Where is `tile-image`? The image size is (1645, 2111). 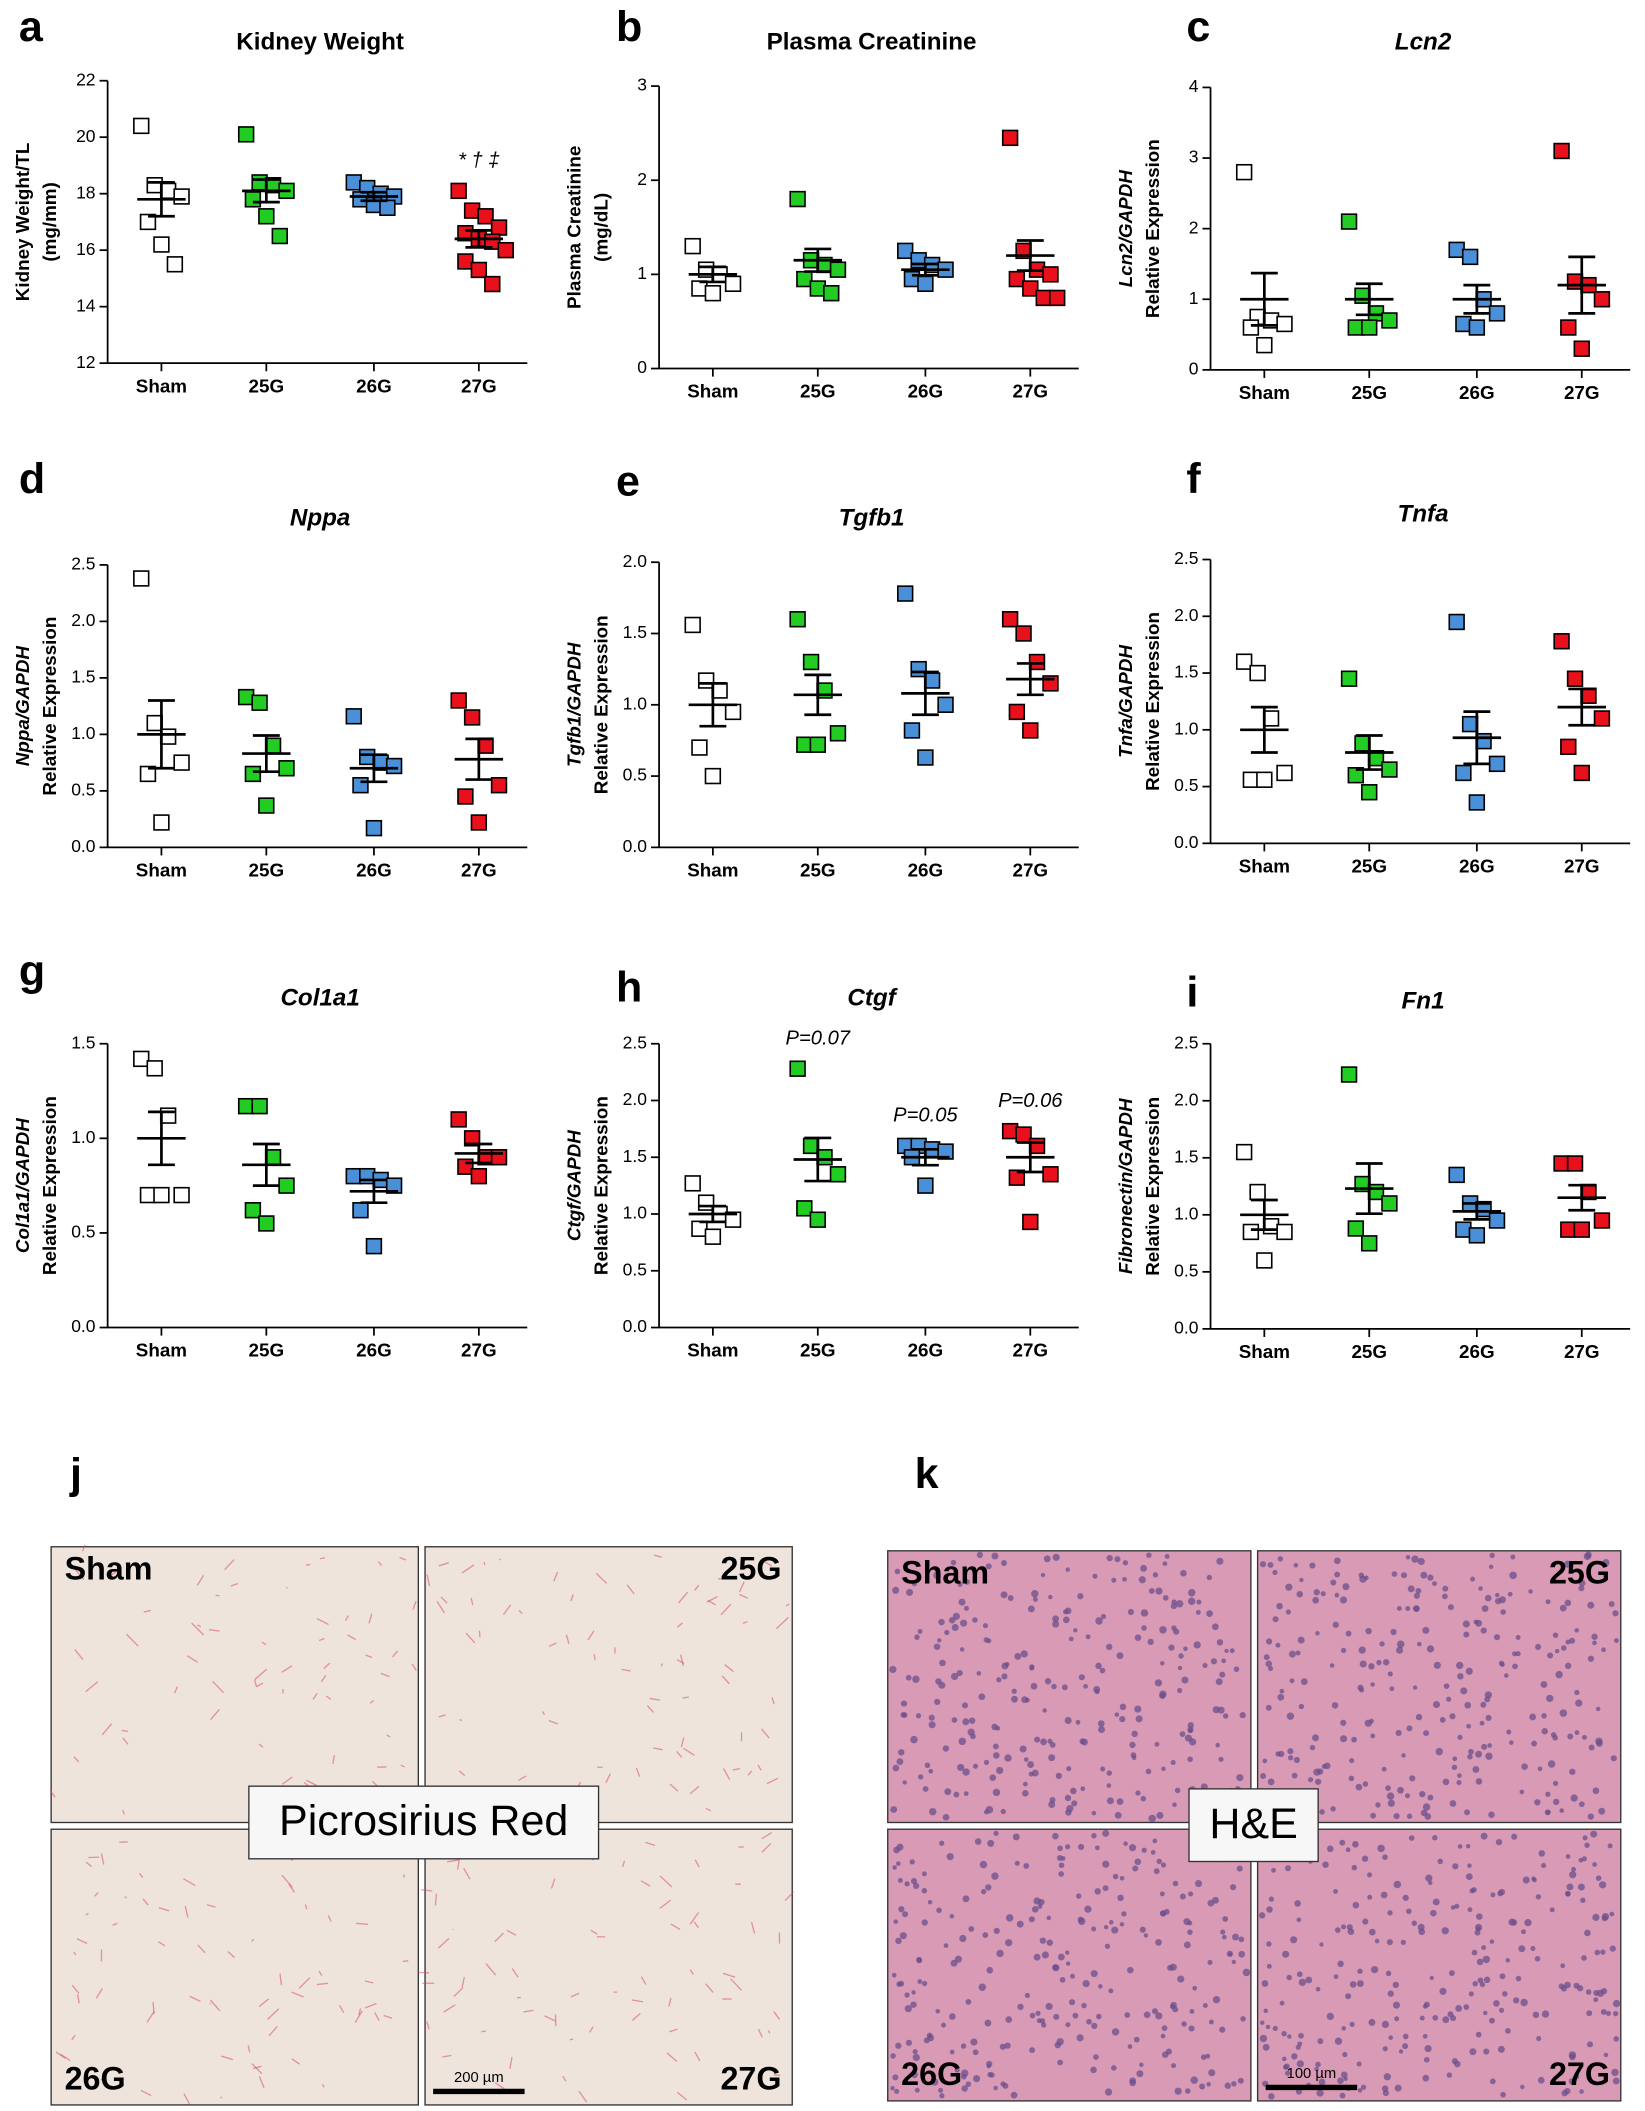 tile-image is located at coordinates (1439, 1687).